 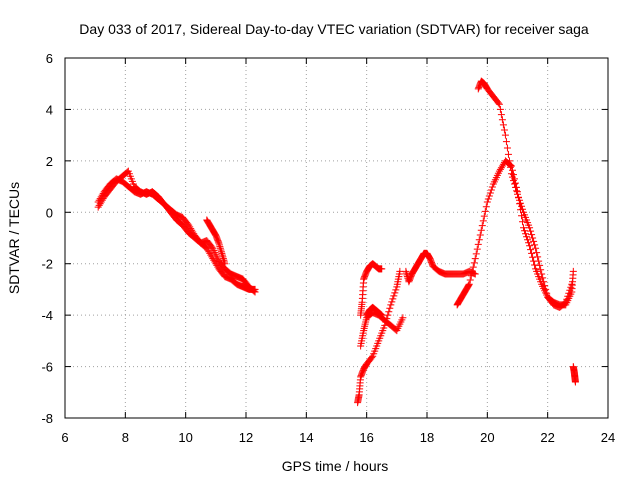 I want to click on x-tick-label: 6, so click(x=64, y=437).